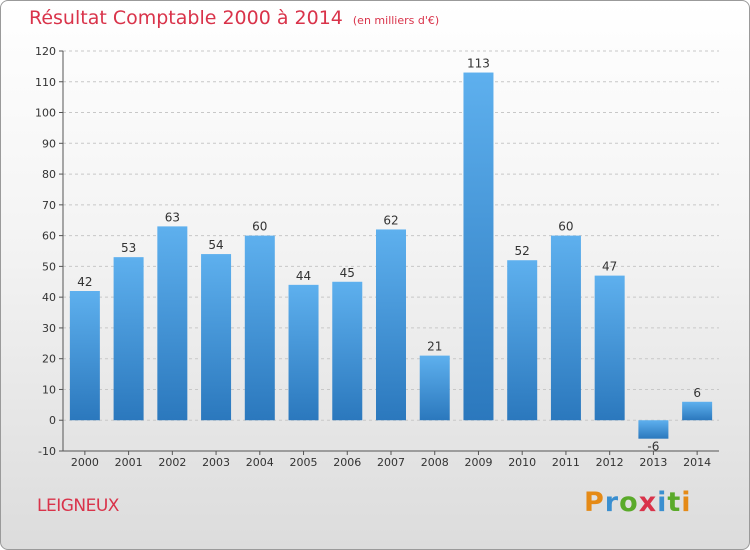 The image size is (750, 550). What do you see at coordinates (304, 462) in the screenshot?
I see `x-tick-label: 2005` at bounding box center [304, 462].